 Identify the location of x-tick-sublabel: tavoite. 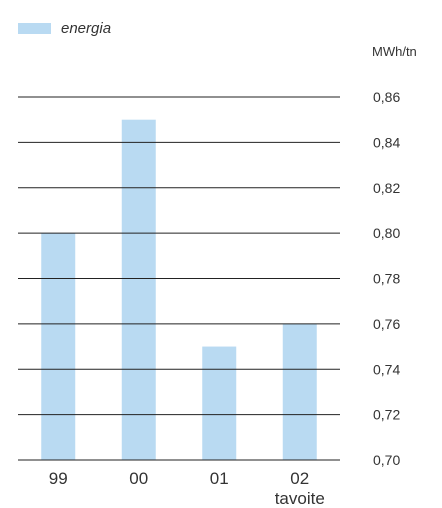
(300, 498).